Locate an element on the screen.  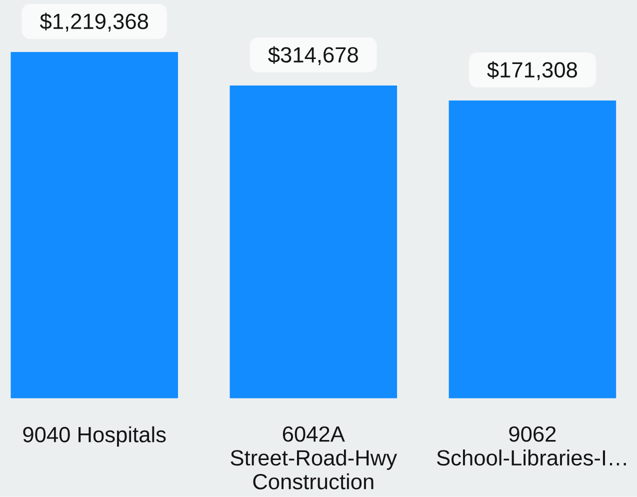
x-tick-label: 9040 Hospitals is located at coordinates (94, 436).